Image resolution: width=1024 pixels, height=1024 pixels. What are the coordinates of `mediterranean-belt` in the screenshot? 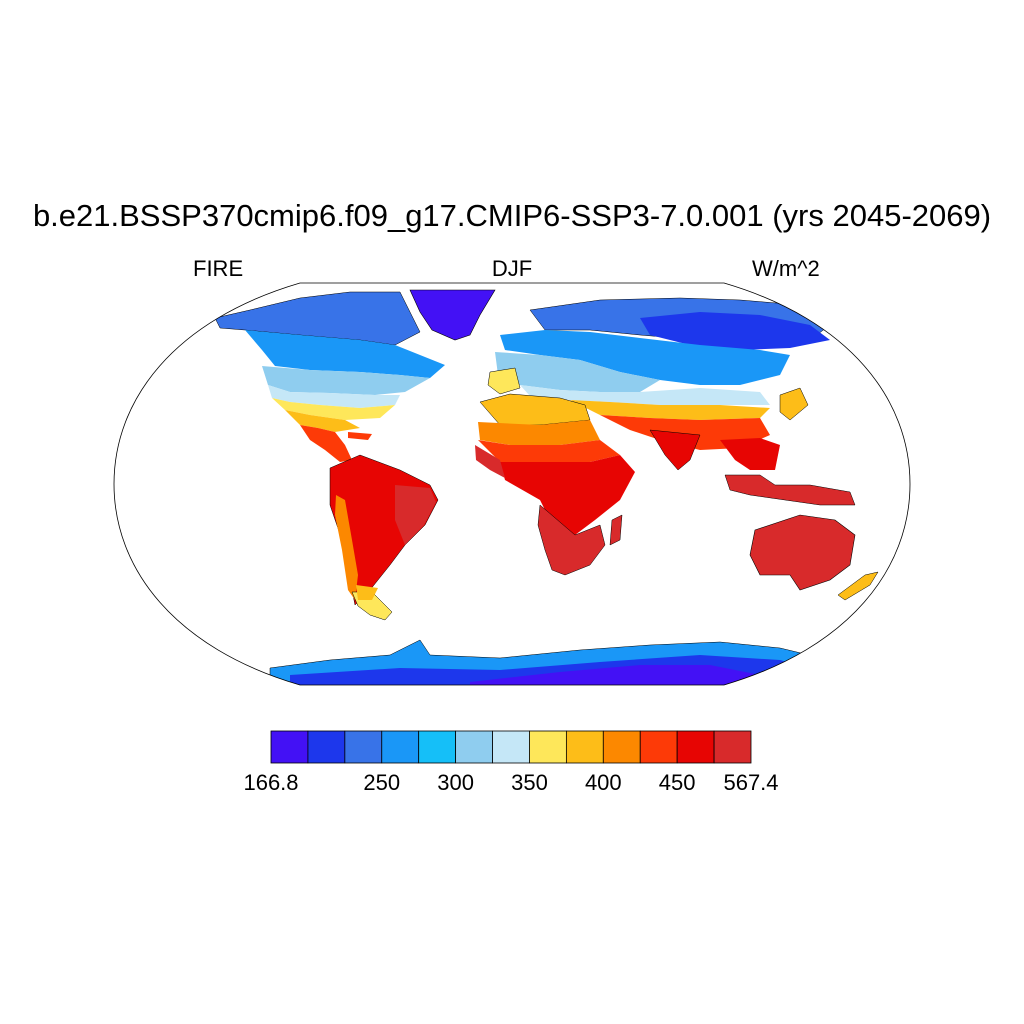 It's located at (645, 395).